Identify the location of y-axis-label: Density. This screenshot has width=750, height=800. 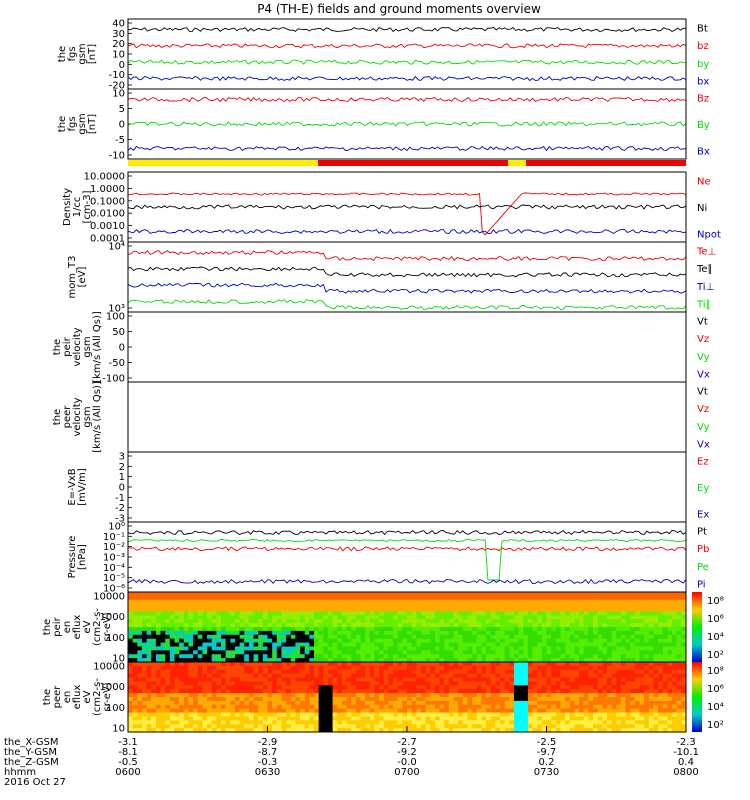
(67, 207).